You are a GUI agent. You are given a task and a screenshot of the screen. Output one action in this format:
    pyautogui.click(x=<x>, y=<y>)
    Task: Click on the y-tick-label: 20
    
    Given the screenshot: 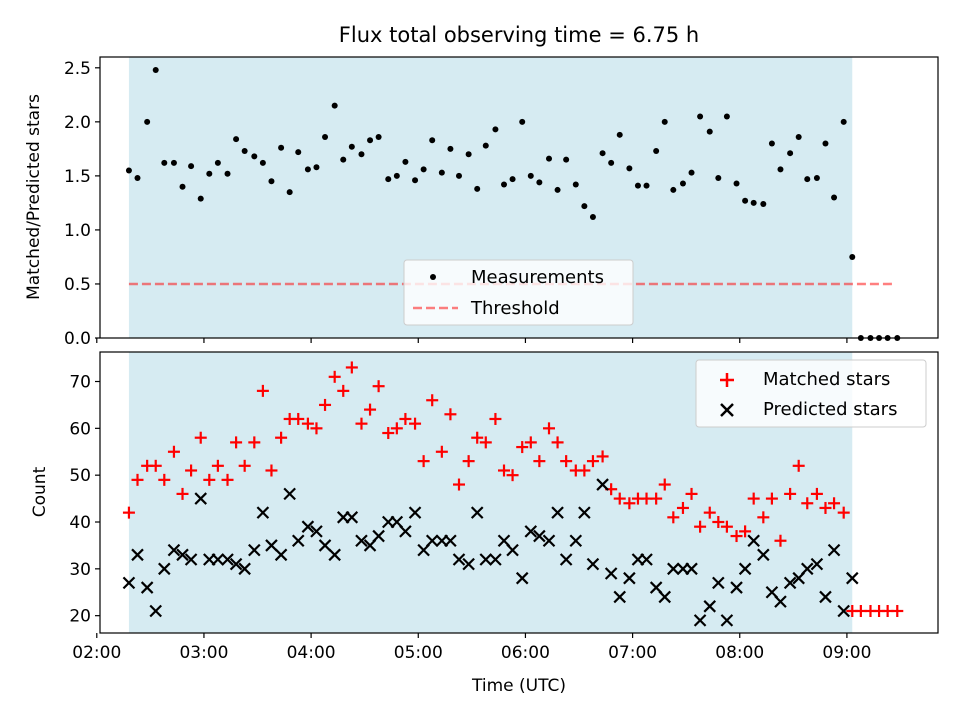 What is the action you would take?
    pyautogui.click(x=80, y=617)
    